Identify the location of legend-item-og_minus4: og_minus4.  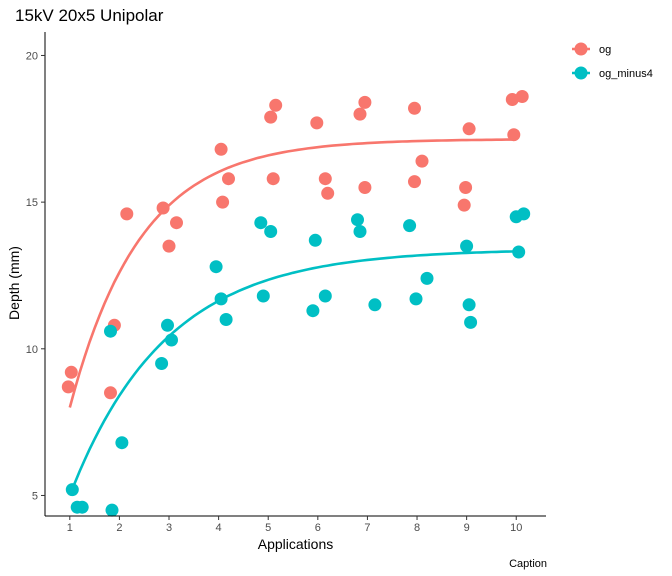
(612, 73).